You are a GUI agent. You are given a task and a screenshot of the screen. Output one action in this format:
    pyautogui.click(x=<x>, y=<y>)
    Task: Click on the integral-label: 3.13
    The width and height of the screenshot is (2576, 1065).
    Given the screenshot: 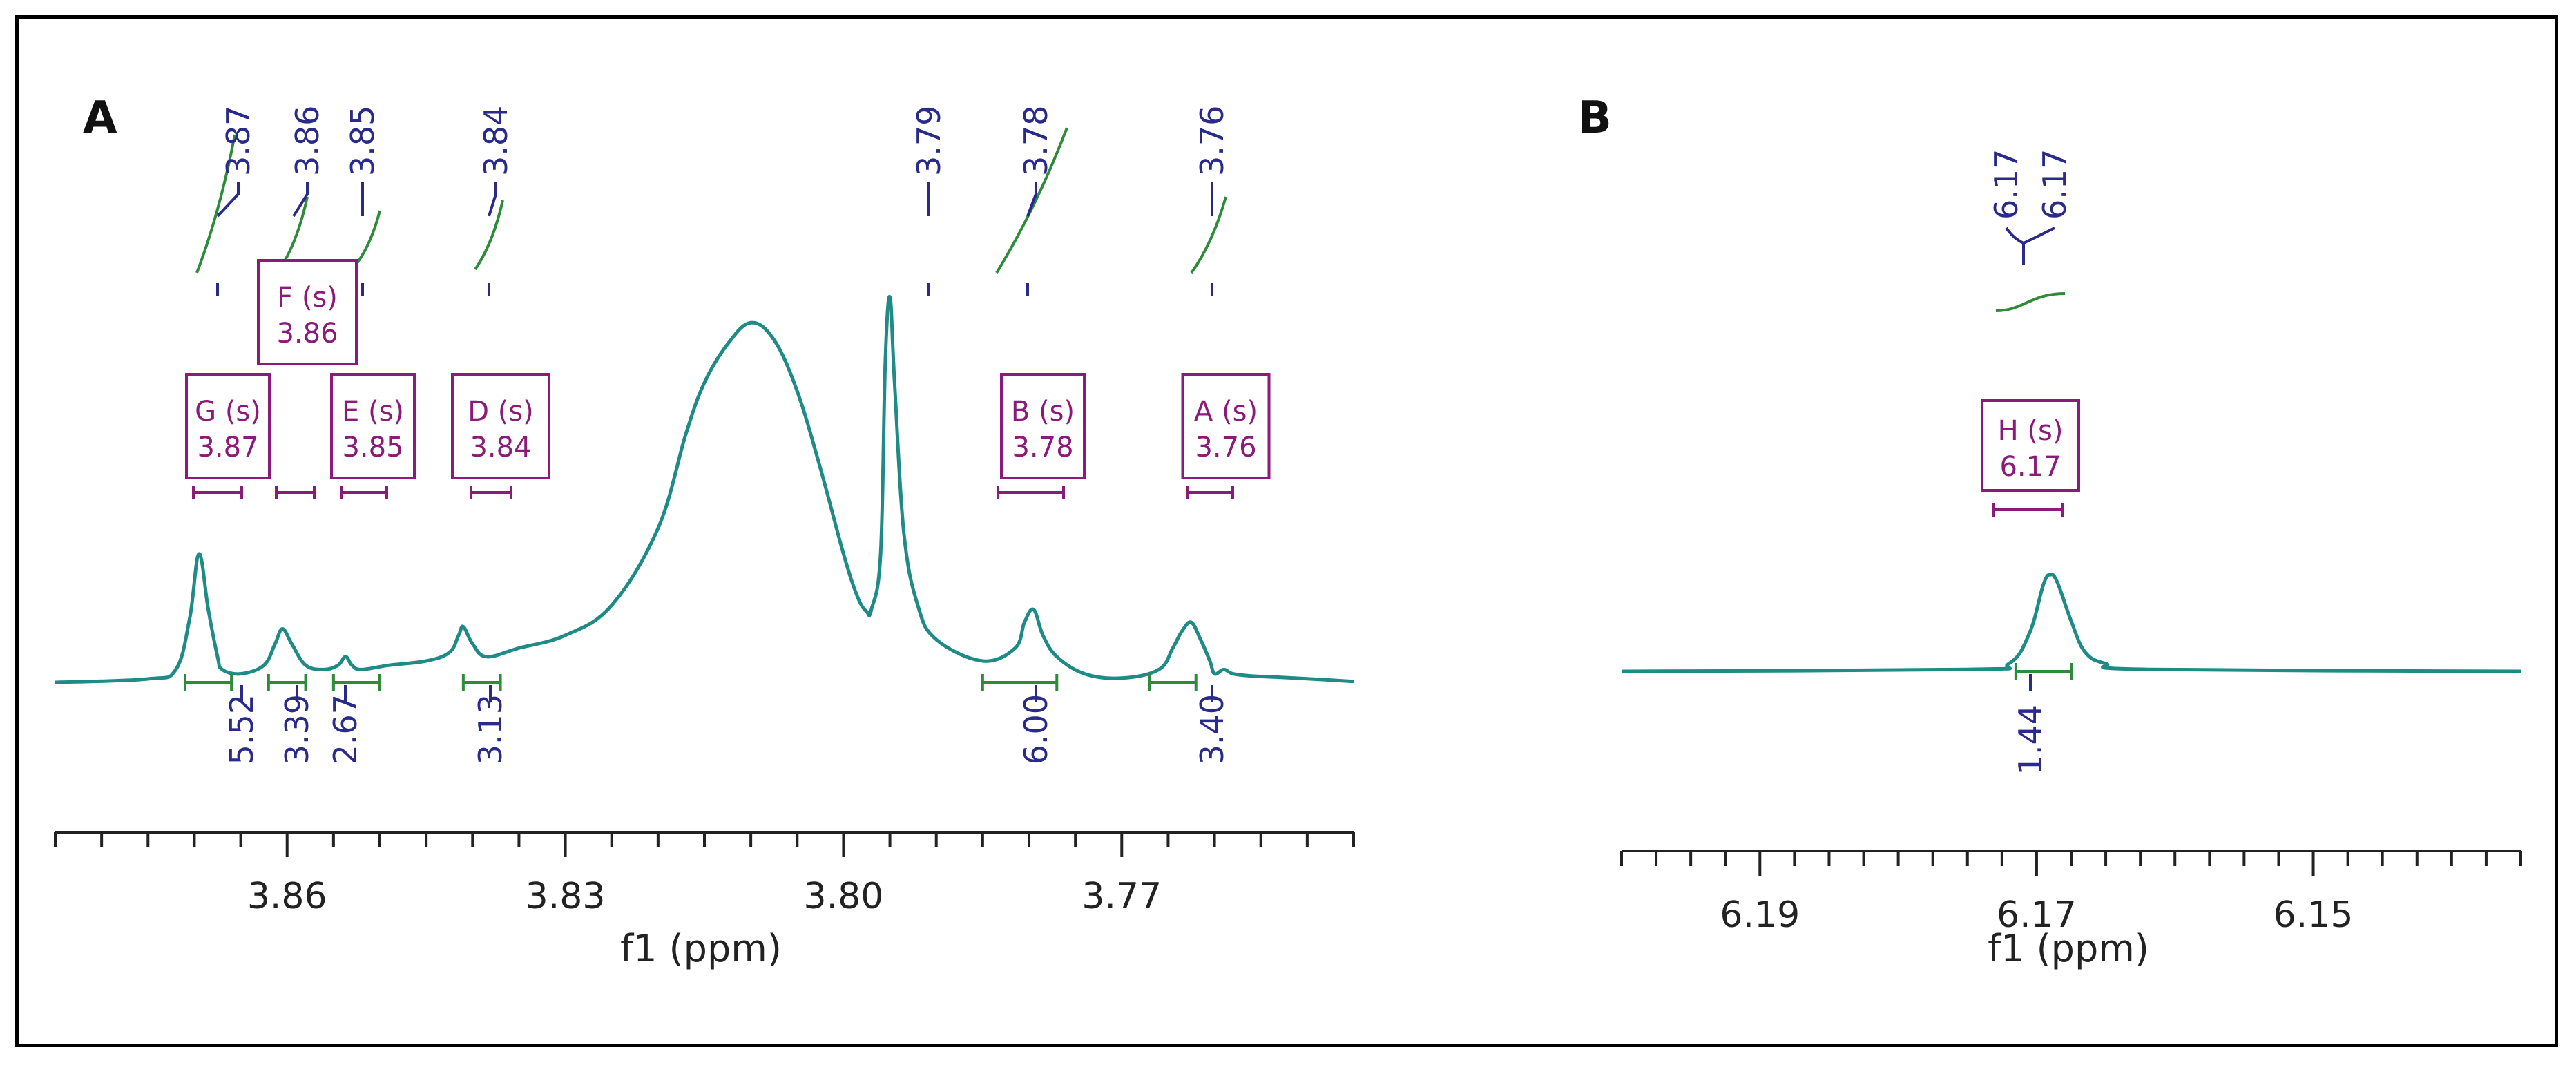 What is the action you would take?
    pyautogui.click(x=490, y=730)
    